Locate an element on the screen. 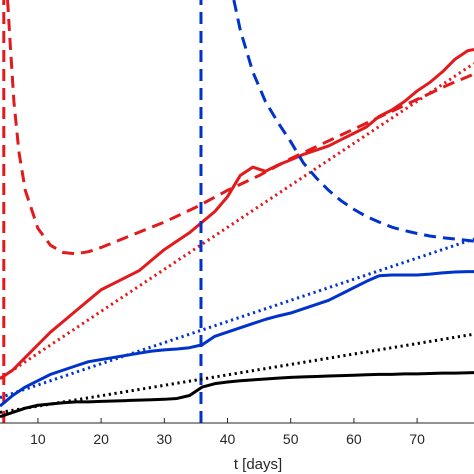 This screenshot has height=474, width=474. x-tick-label: 70 is located at coordinates (417, 439).